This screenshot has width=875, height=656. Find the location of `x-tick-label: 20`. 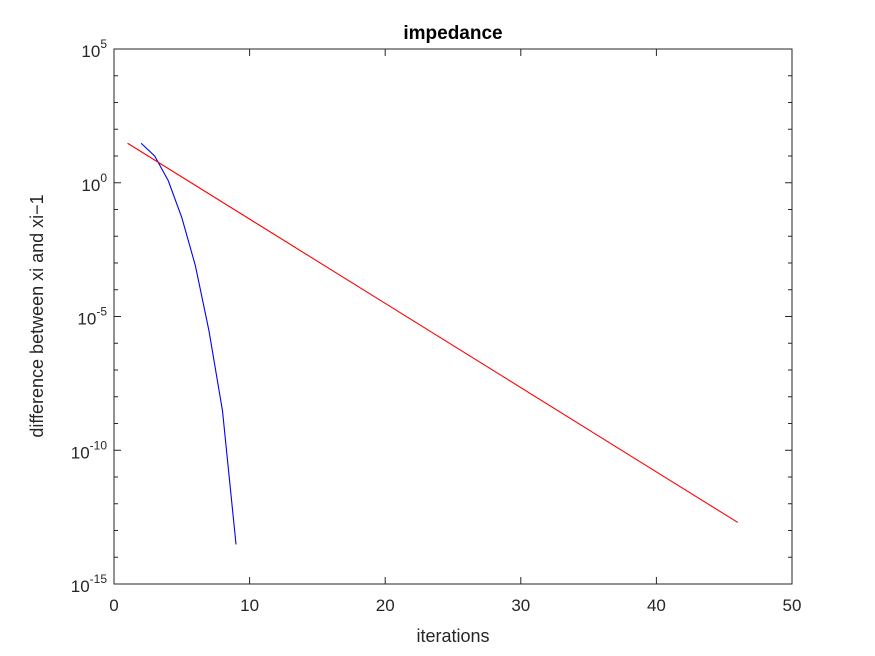

x-tick-label: 20 is located at coordinates (385, 605).